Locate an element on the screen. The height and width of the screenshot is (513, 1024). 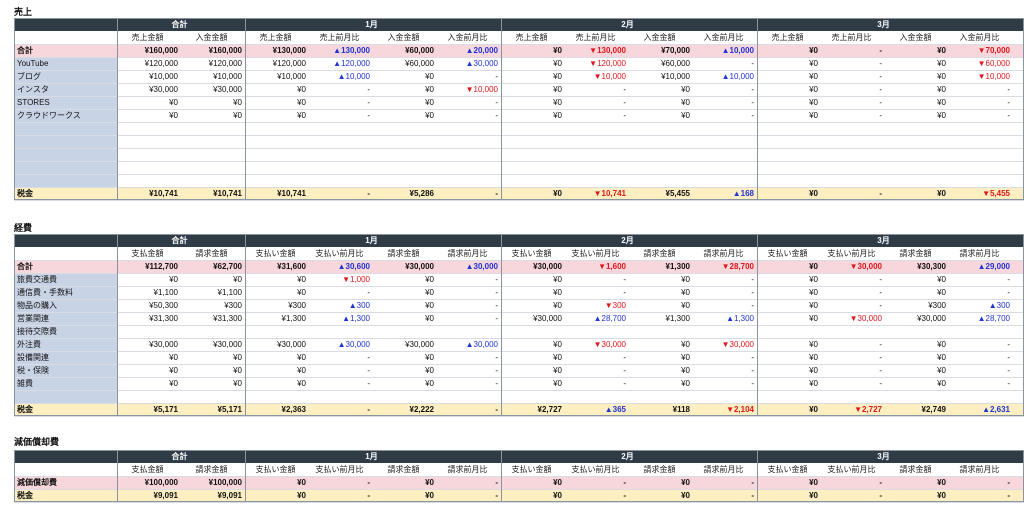
table-cell: ▼130,000 is located at coordinates (607, 50).